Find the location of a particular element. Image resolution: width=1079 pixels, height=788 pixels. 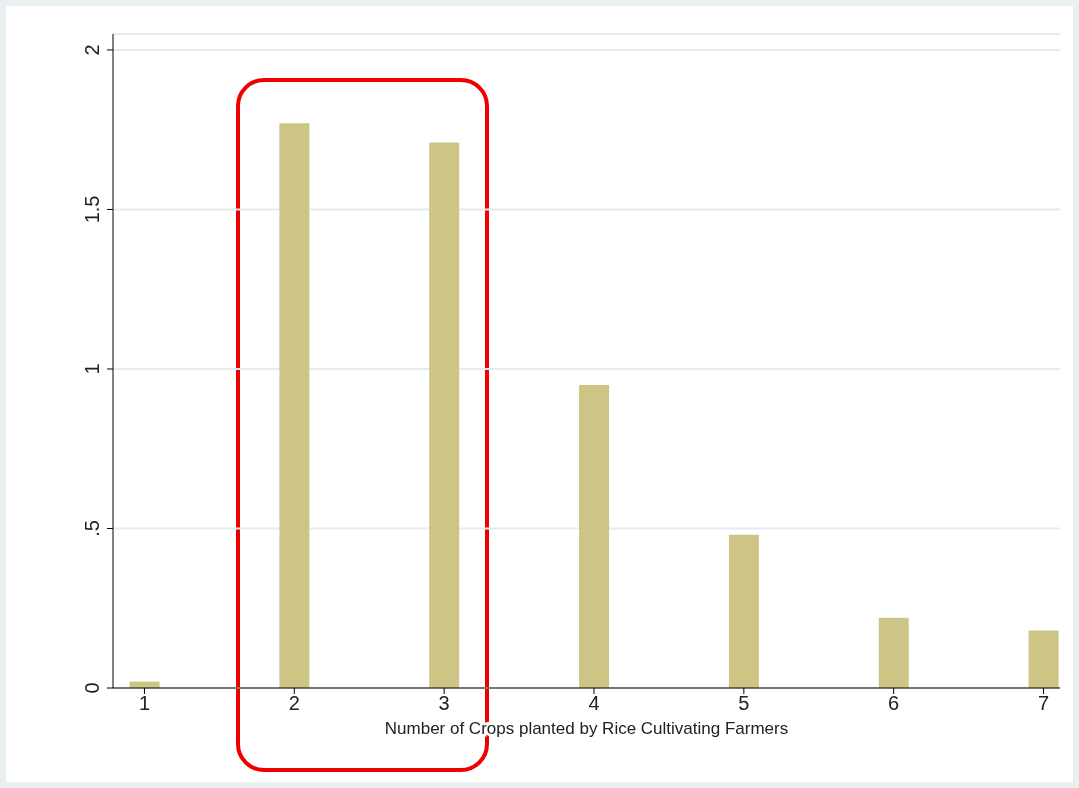

x-tick-label: 2 is located at coordinates (294, 703).